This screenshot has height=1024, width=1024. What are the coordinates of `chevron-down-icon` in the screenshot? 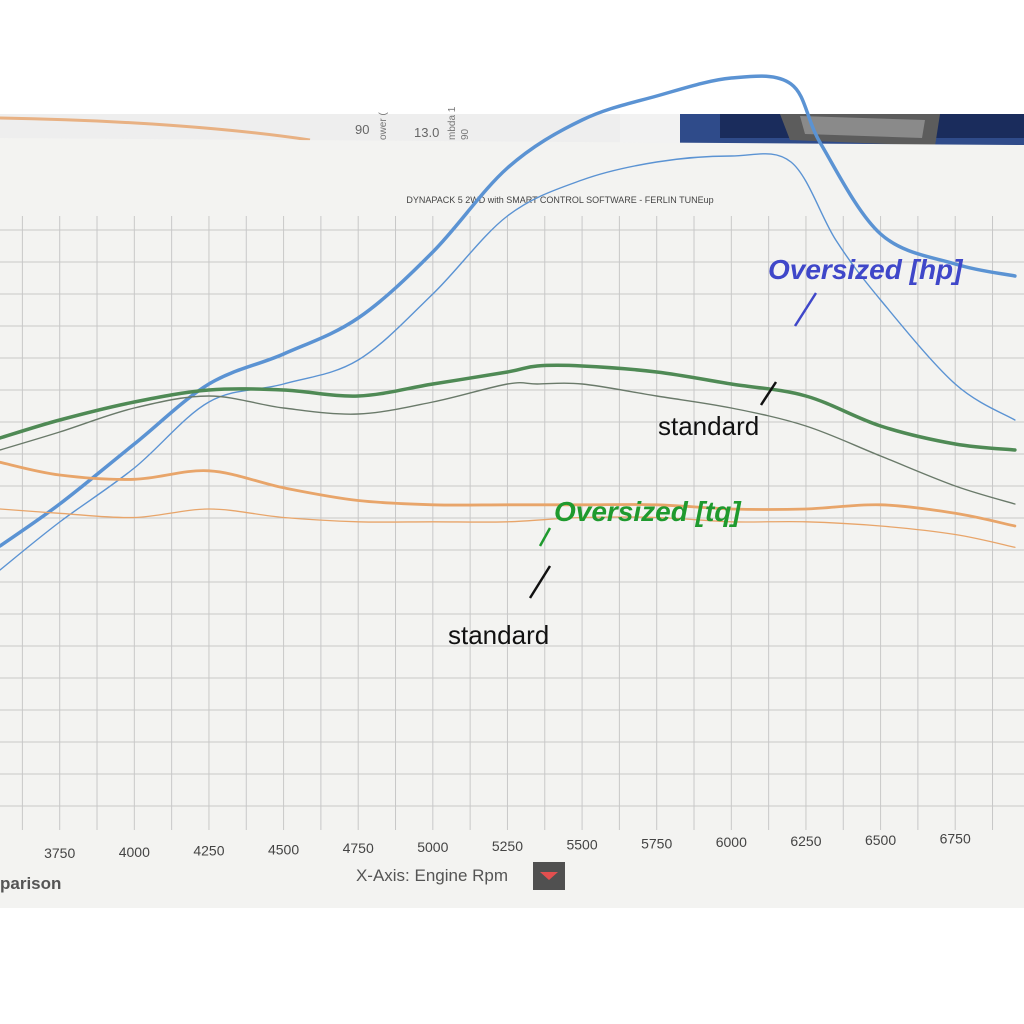 It's located at (549, 876).